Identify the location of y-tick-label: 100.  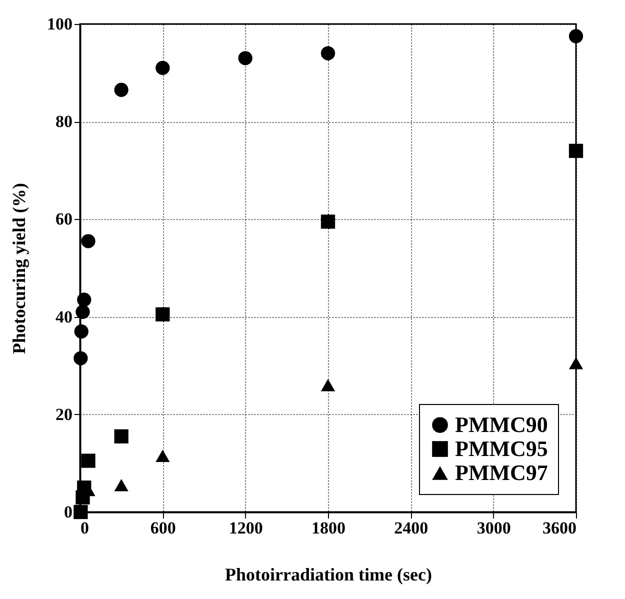
(59, 24).